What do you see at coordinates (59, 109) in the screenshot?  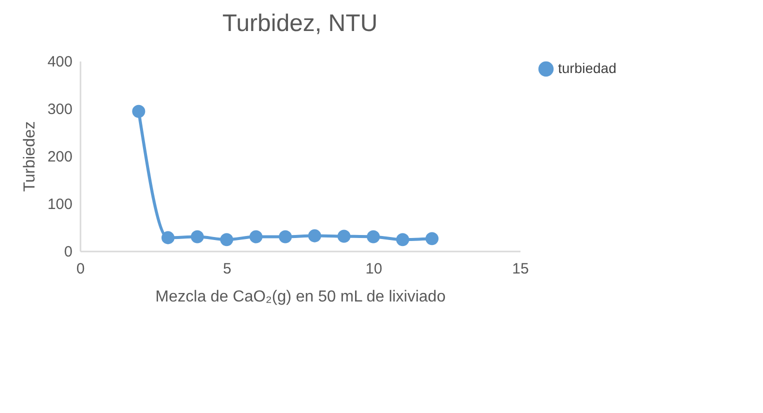 I see `y-tick-label: 300` at bounding box center [59, 109].